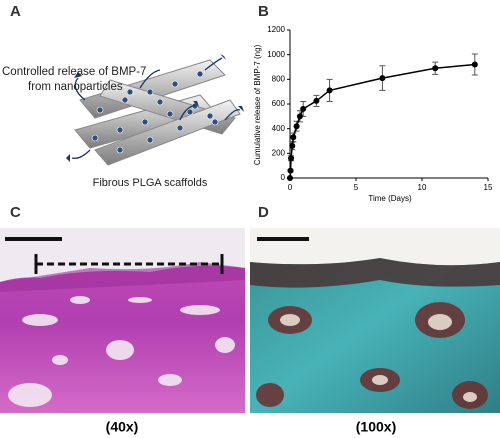 This screenshot has width=500, height=438. I want to click on x-tick-label: 0, so click(290, 187).